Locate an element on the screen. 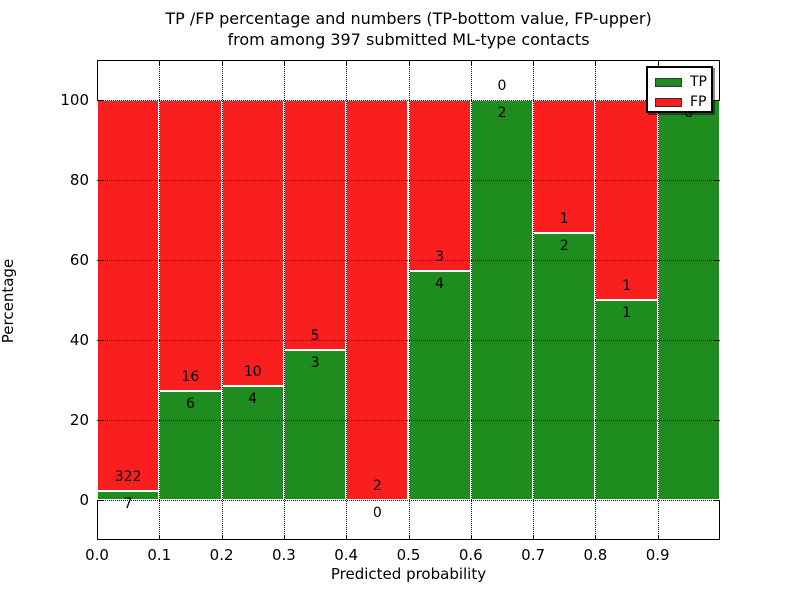  bar-label-fp: 2 is located at coordinates (377, 486).